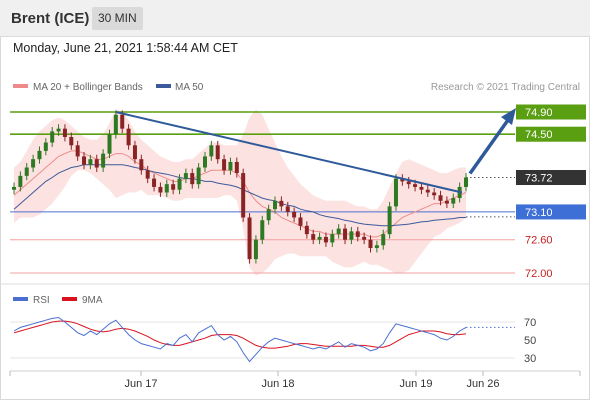 This screenshot has width=590, height=400. Describe the element at coordinates (551, 192) in the screenshot. I see `level-labels: 74.90 74.50 73.72 73.10 72.60 72.00` at that location.